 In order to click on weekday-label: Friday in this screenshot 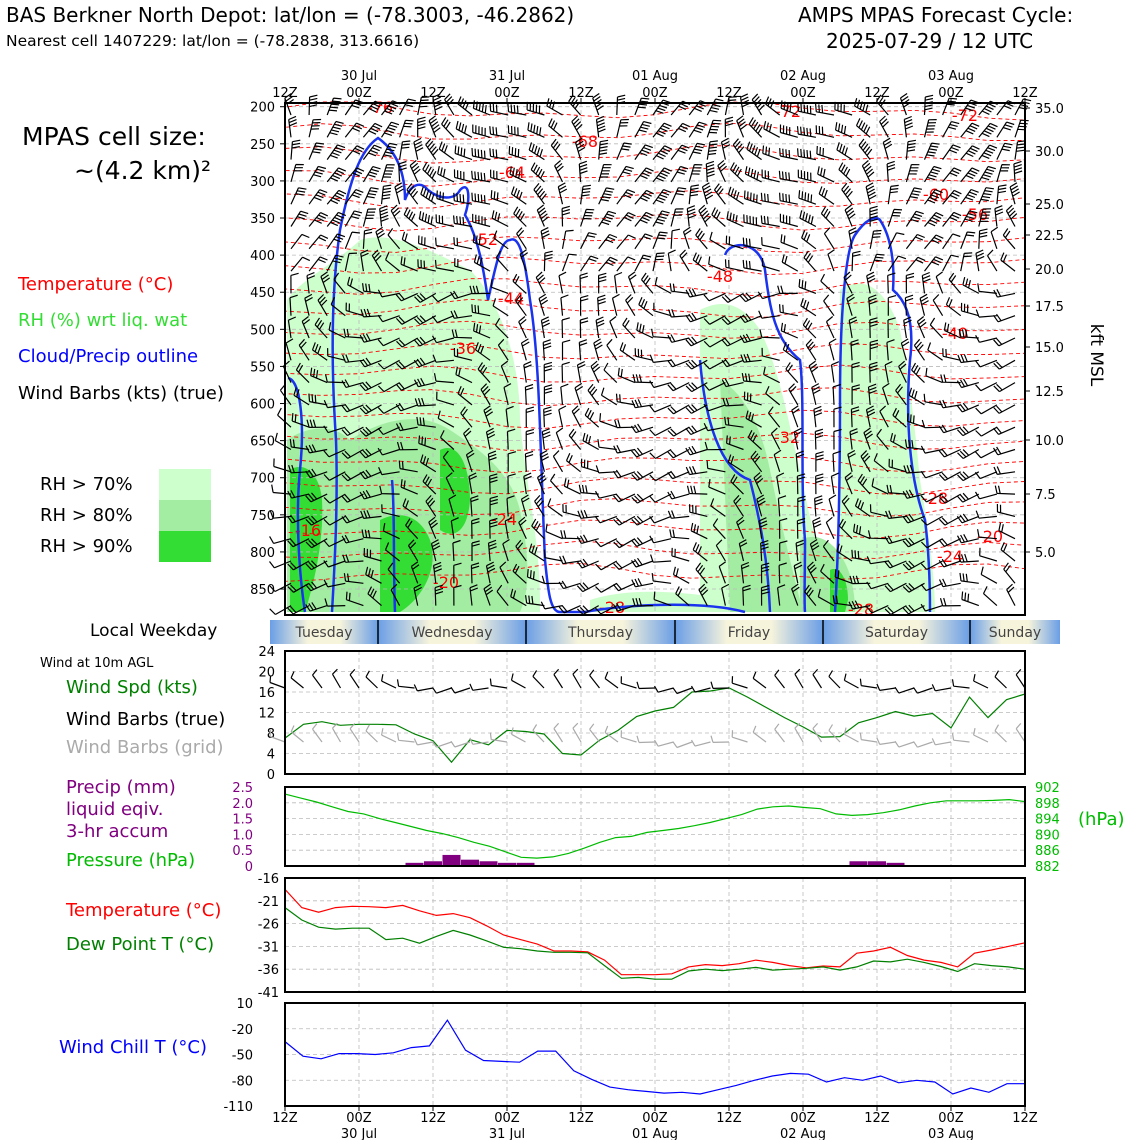, I will do `click(749, 633)`.